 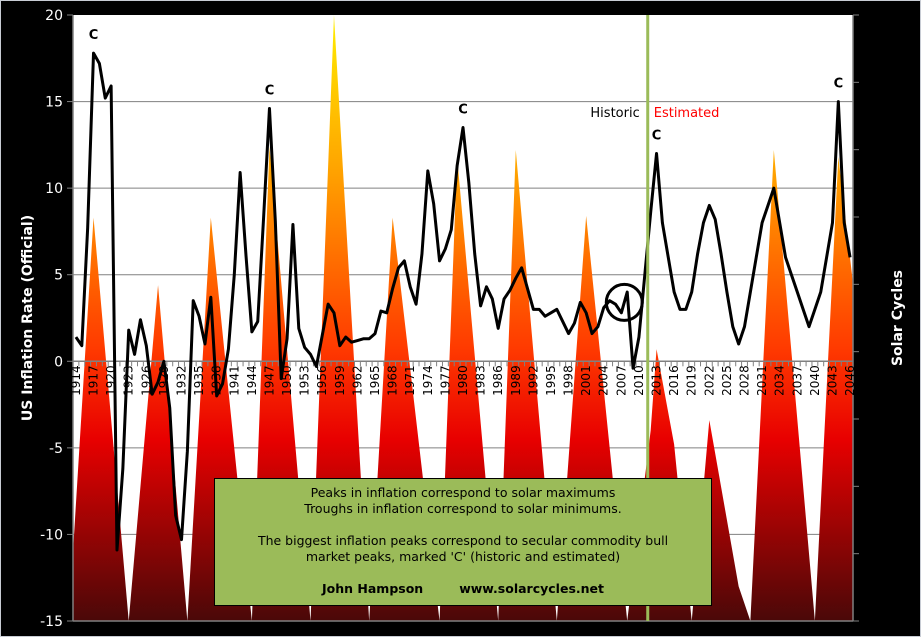 What do you see at coordinates (727, 380) in the screenshot?
I see `x-tick-label: 2025` at bounding box center [727, 380].